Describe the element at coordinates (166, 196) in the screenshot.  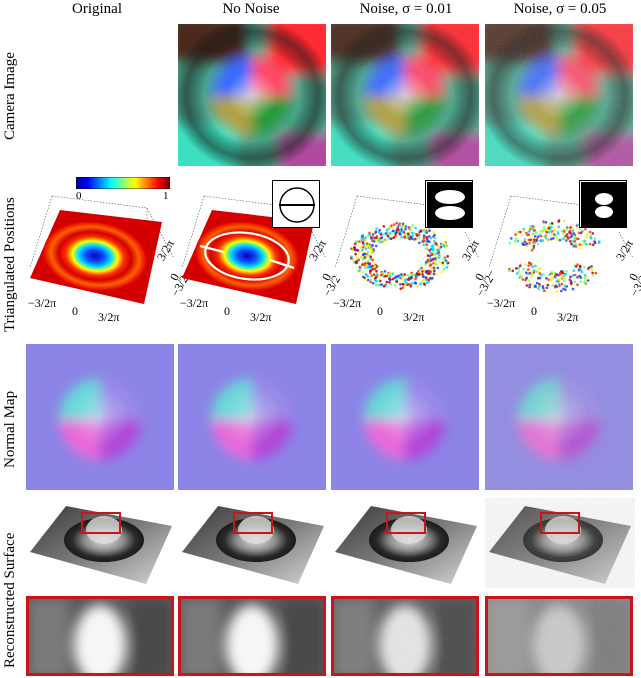
I see `colorbar-max-label: 1` at that location.